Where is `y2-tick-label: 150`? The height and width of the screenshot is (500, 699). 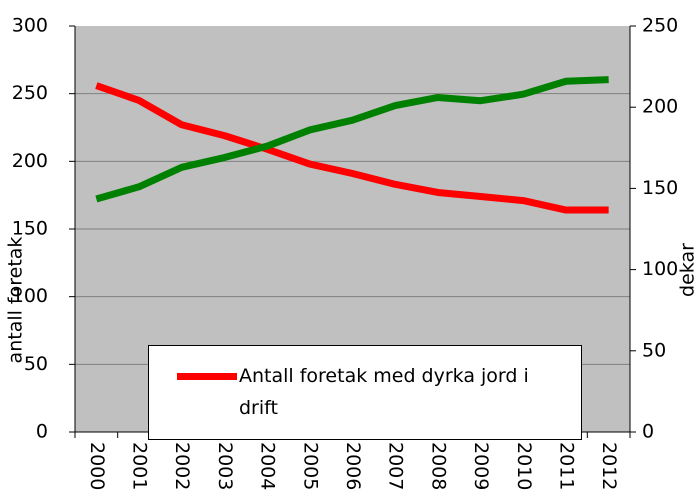 y2-tick-label: 150 is located at coordinates (660, 188).